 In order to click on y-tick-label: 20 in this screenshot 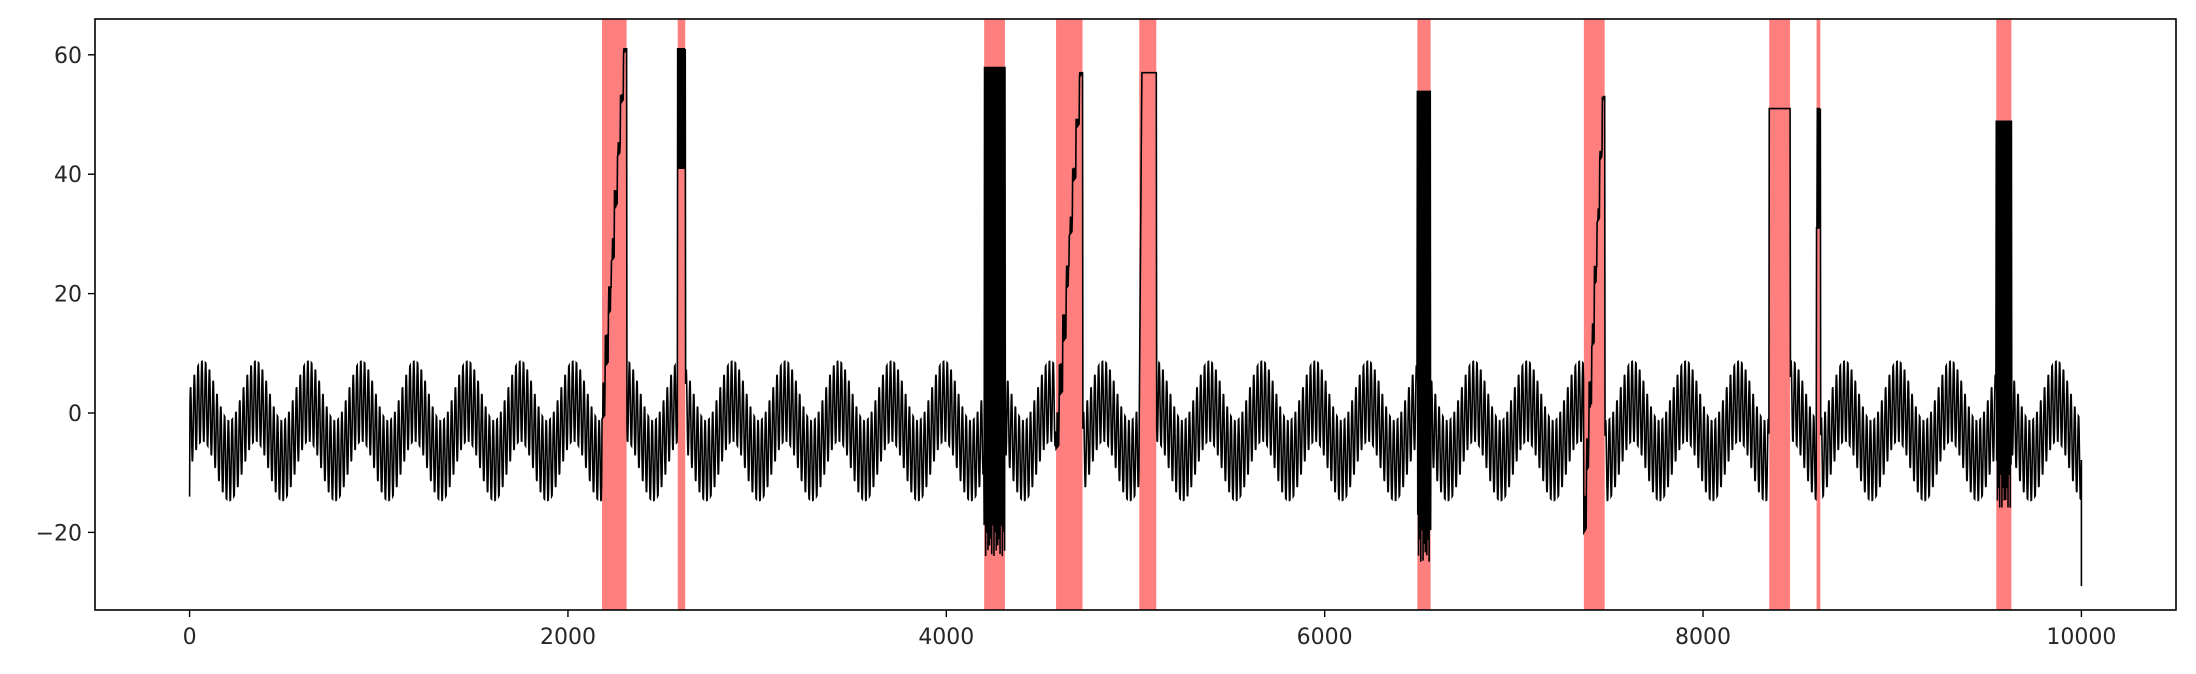, I will do `click(68, 295)`.